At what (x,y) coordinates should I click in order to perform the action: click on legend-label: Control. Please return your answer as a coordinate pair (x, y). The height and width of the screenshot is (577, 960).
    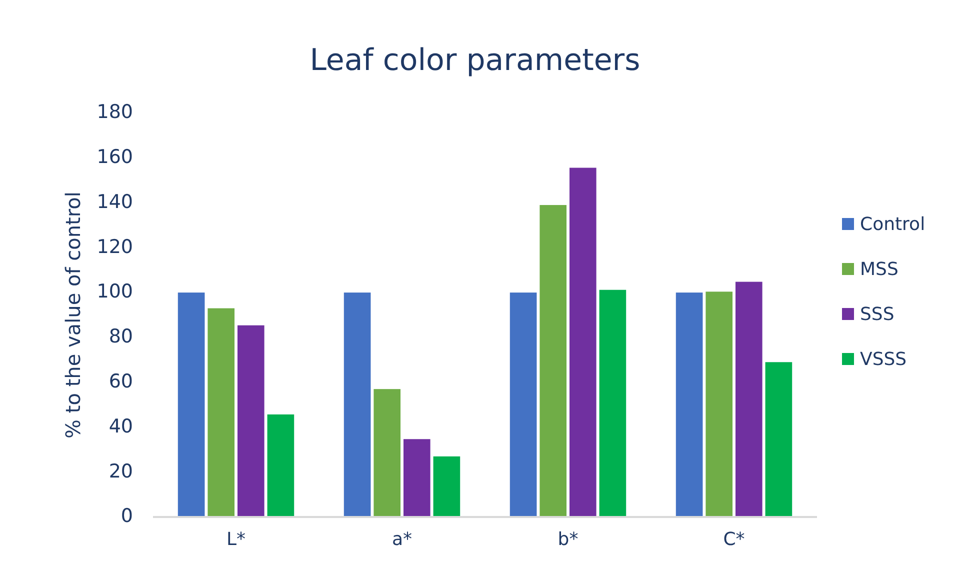
    Looking at the image, I should click on (893, 224).